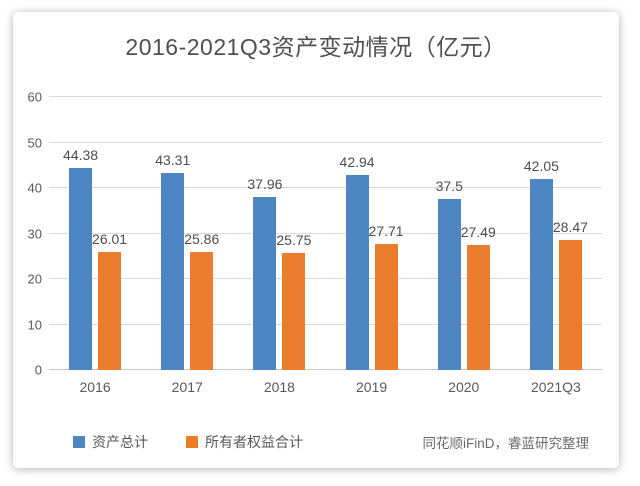  I want to click on data-label: 26.01, so click(110, 238).